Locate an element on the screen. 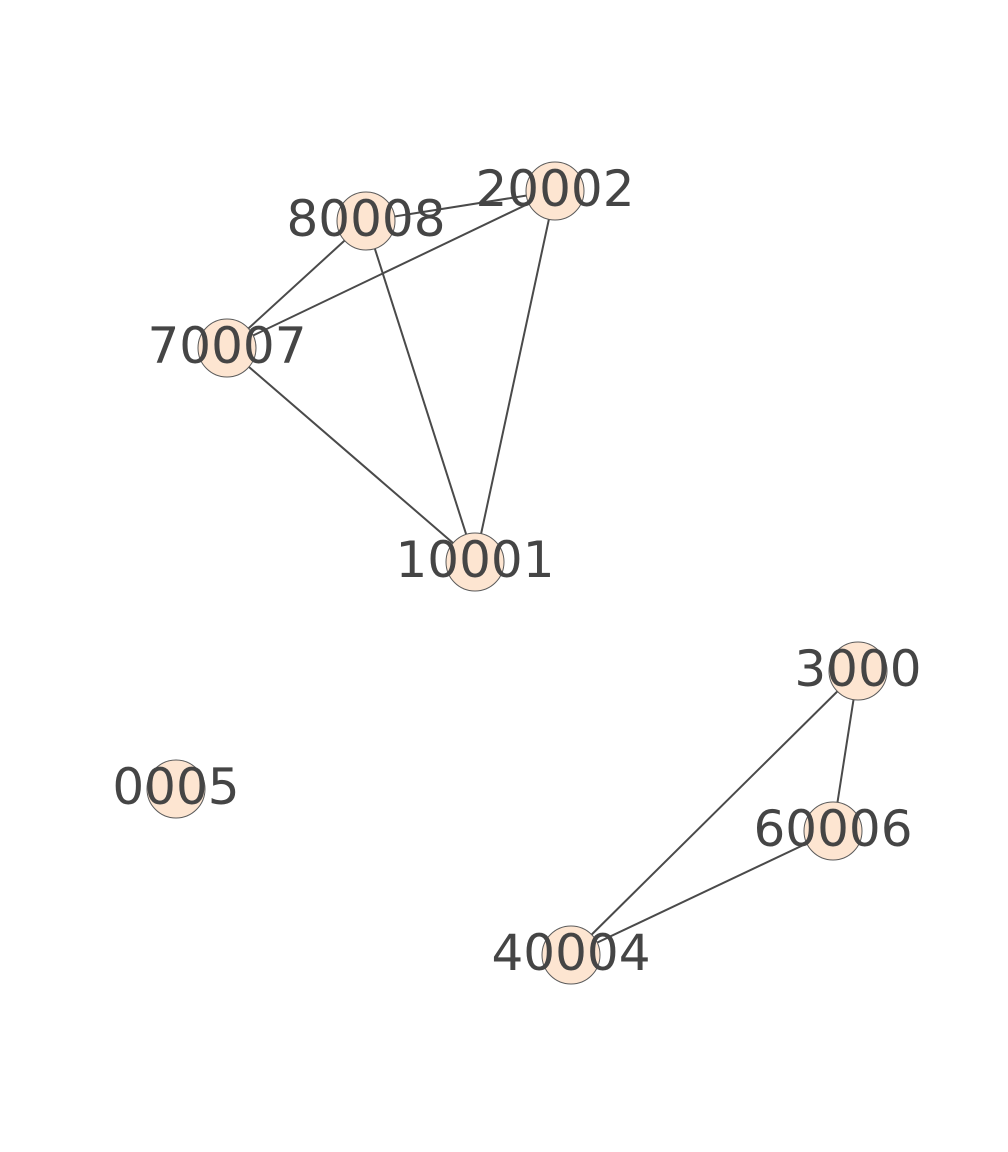 Image resolution: width=1008 pixels, height=1152 pixels. node-label: 0005 is located at coordinates (175, 787).